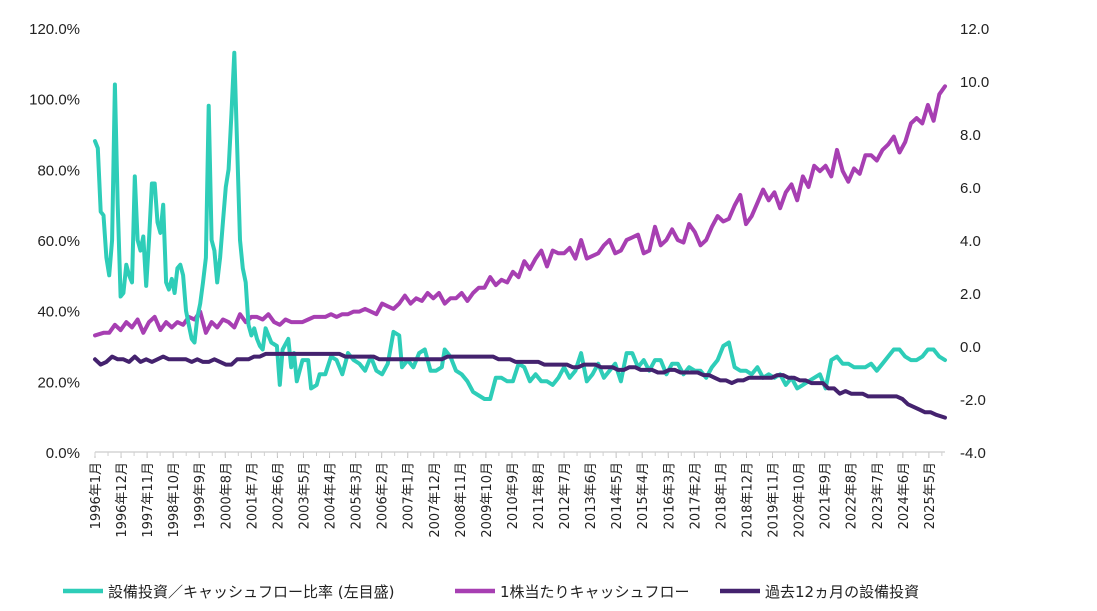 Image resolution: width=1097 pixels, height=611 pixels. What do you see at coordinates (970, 294) in the screenshot?
I see `right-tick-label: 2.0` at bounding box center [970, 294].